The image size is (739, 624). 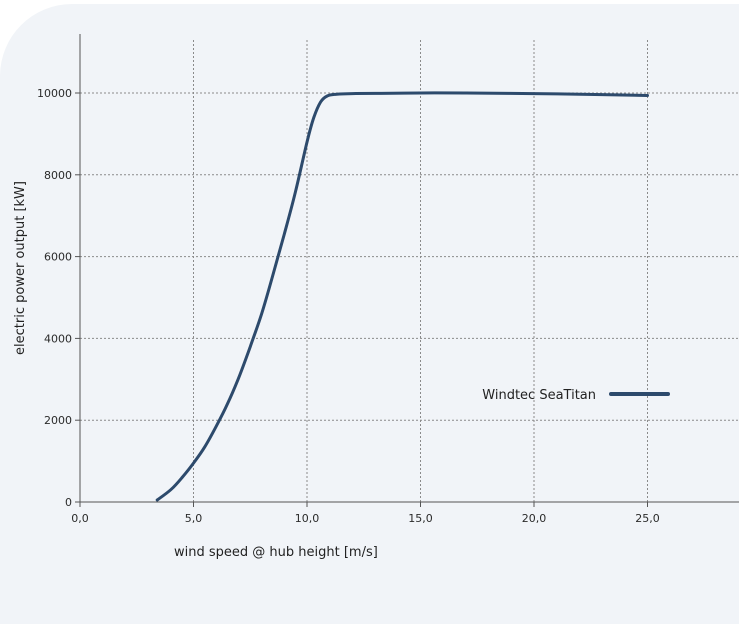 I want to click on legend: Windtec SeaTitan, so click(x=576, y=395).